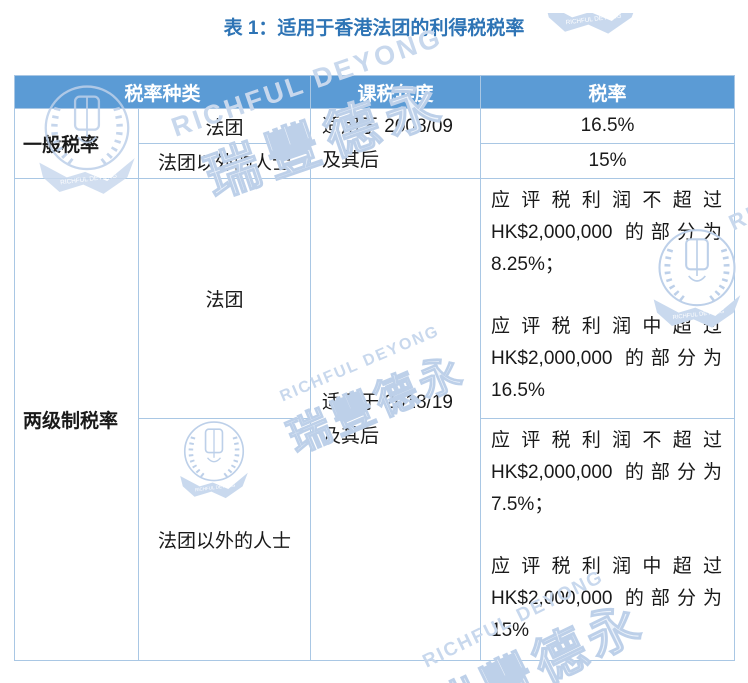  What do you see at coordinates (608, 161) in the screenshot?
I see `cell-rate-unincorporated: 15%` at bounding box center [608, 161].